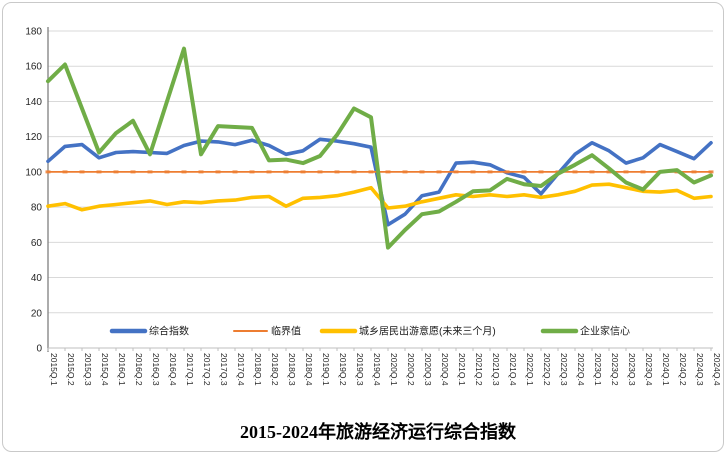 The image size is (726, 454). Describe the element at coordinates (33, 191) in the screenshot. I see `y-axis-tick-labels: 0 20 40 60 80 100 120 140 160 180` at that location.